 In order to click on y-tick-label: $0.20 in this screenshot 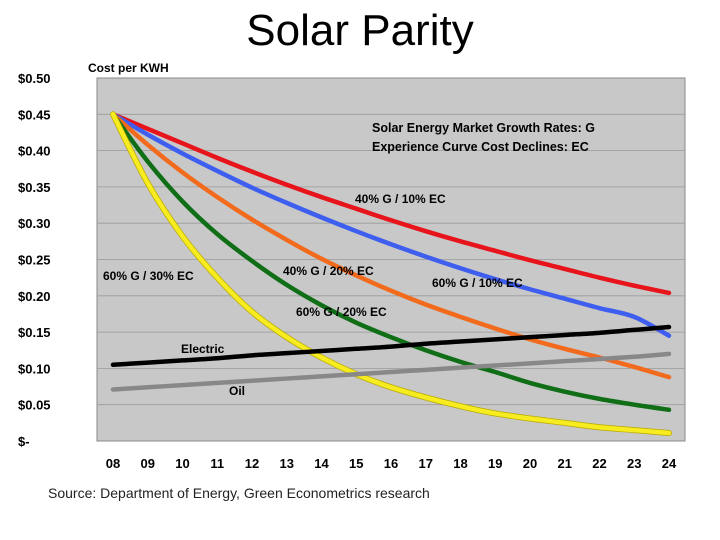, I will do `click(34, 296)`.